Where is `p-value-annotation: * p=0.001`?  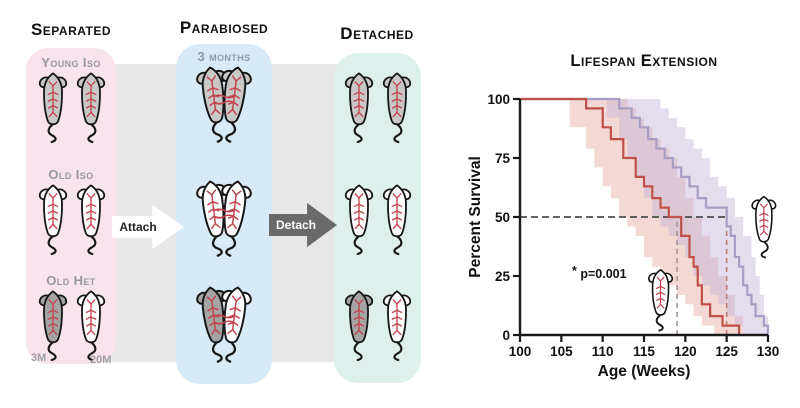
p-value-annotation: * p=0.001 is located at coordinates (599, 272).